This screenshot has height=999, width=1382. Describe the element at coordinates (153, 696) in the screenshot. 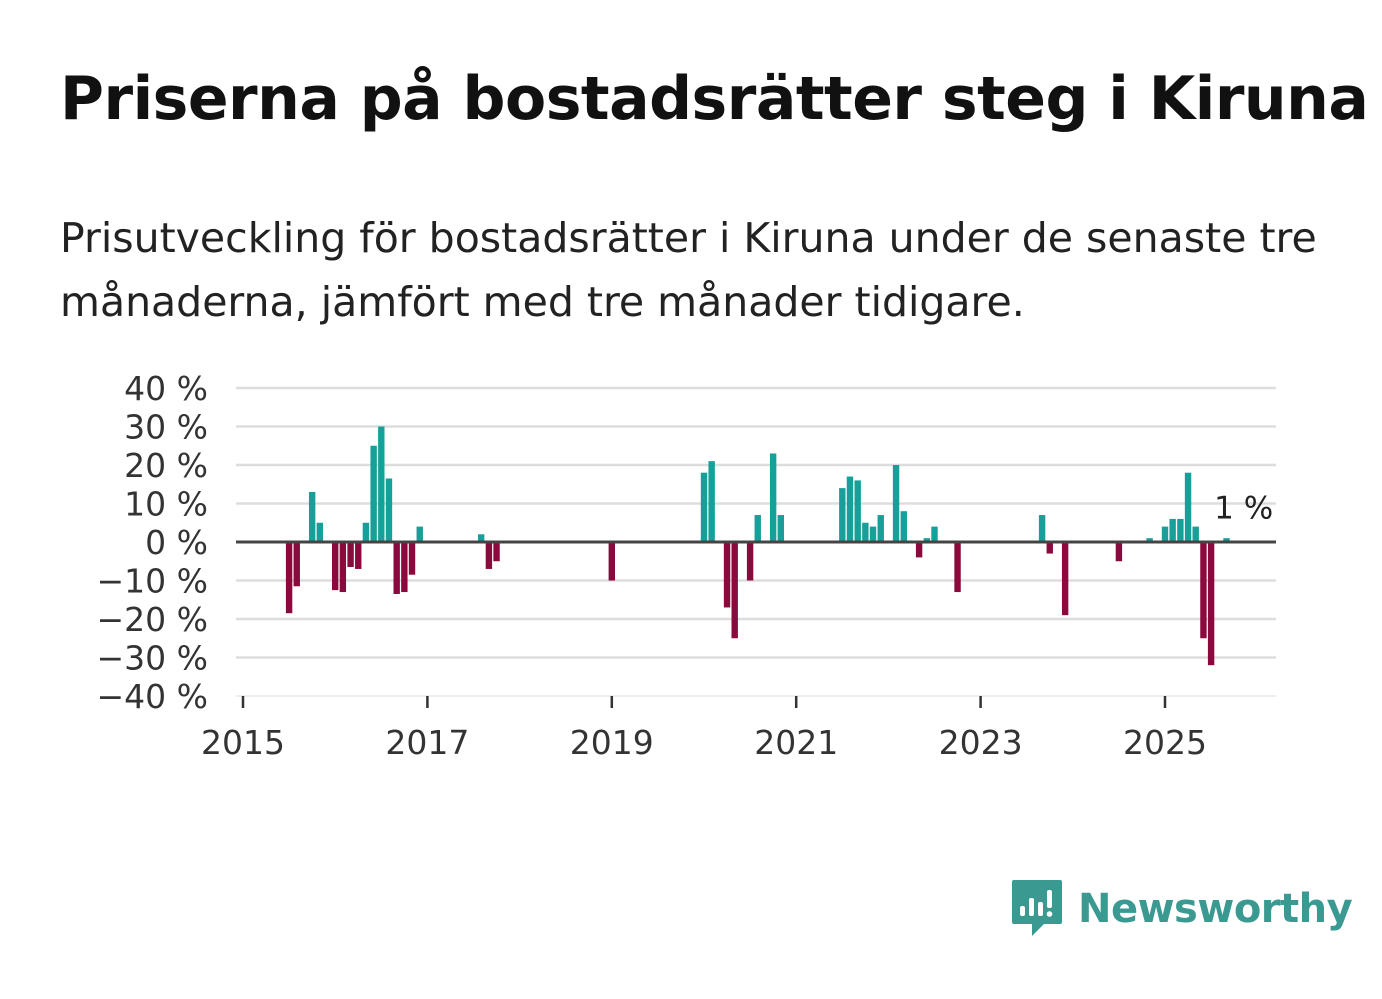

I see `y-tick-label: −40 %` at that location.